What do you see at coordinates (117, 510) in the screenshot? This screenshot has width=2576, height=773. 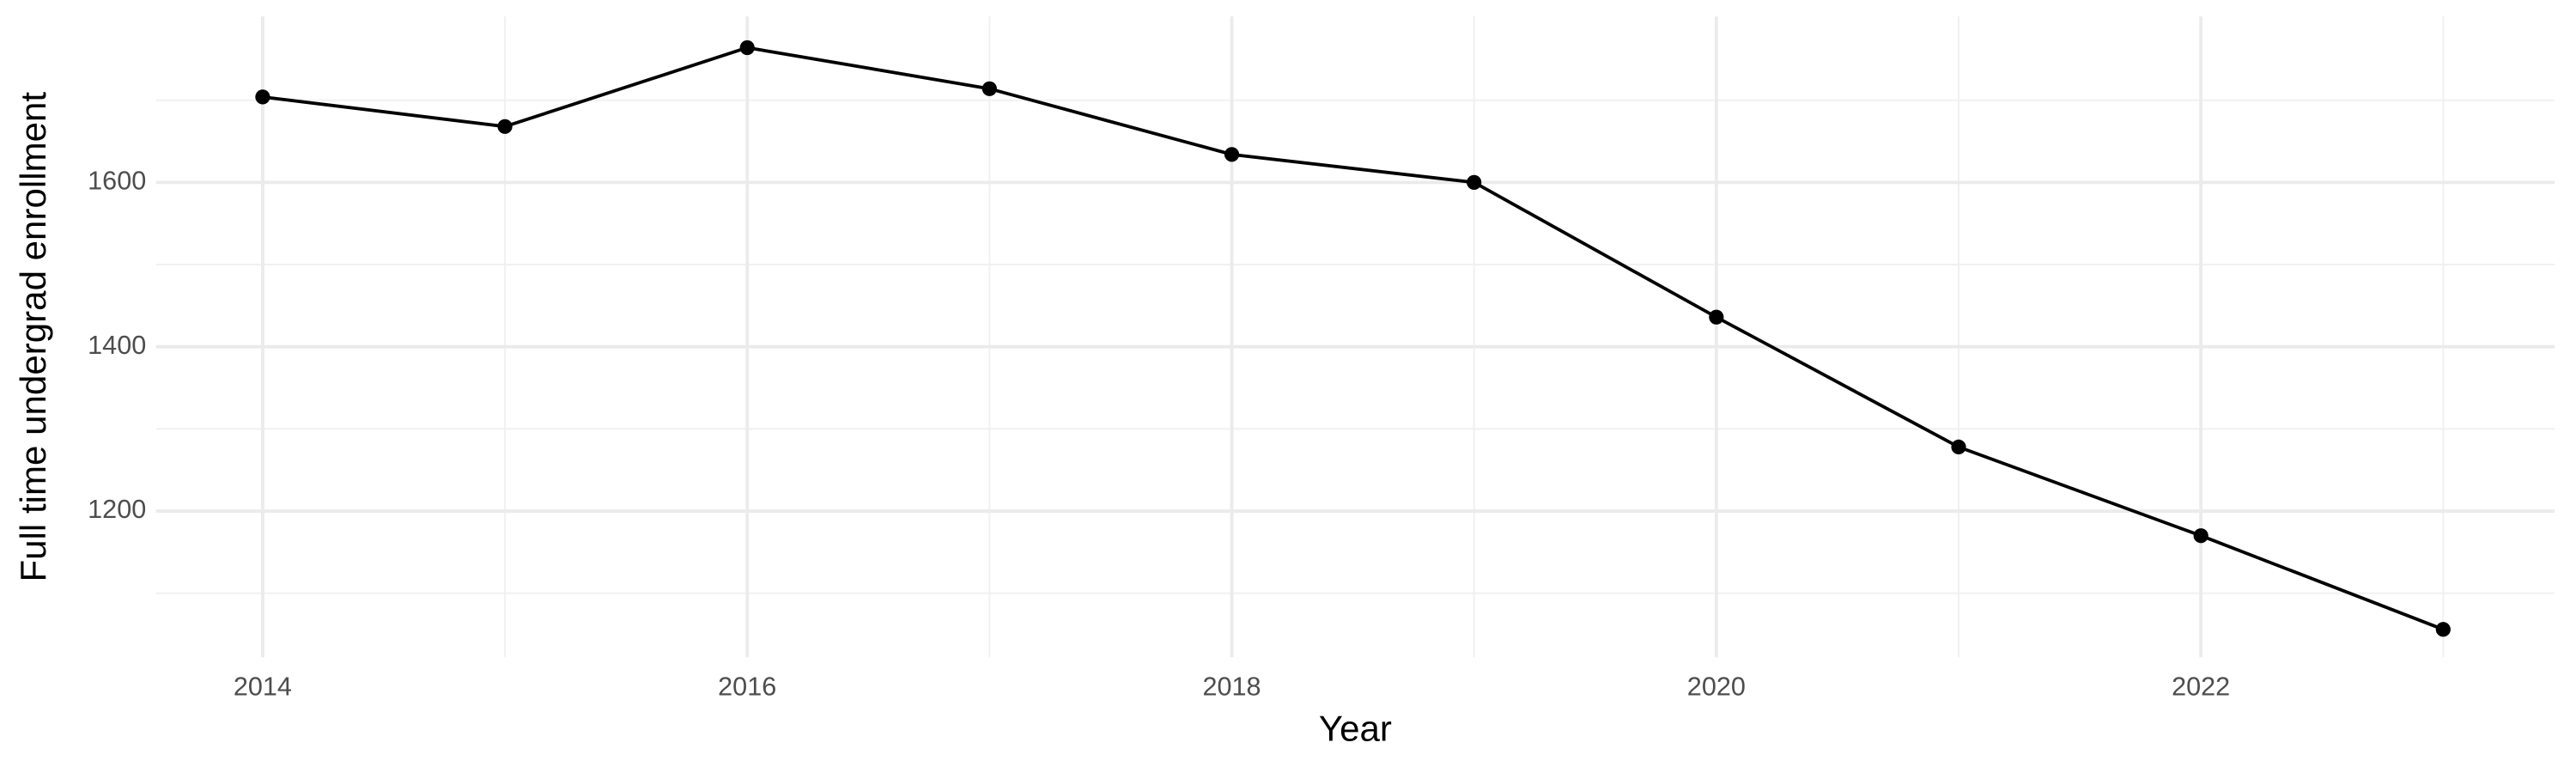 I see `y-tick-label: 1200` at bounding box center [117, 510].